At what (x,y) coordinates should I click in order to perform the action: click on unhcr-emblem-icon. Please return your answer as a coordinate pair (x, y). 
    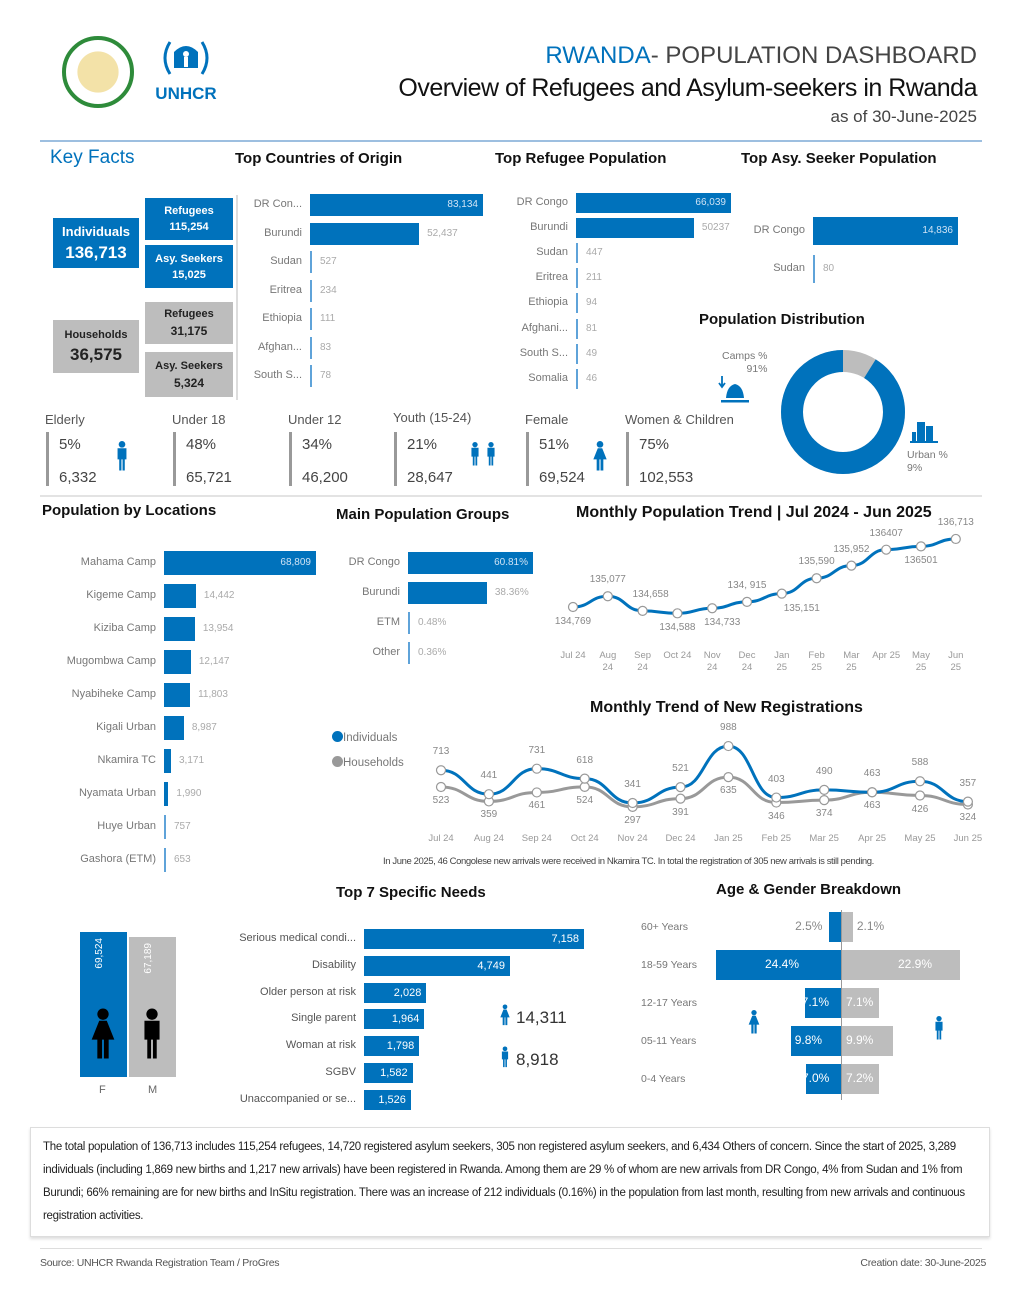
    Looking at the image, I should click on (186, 58).